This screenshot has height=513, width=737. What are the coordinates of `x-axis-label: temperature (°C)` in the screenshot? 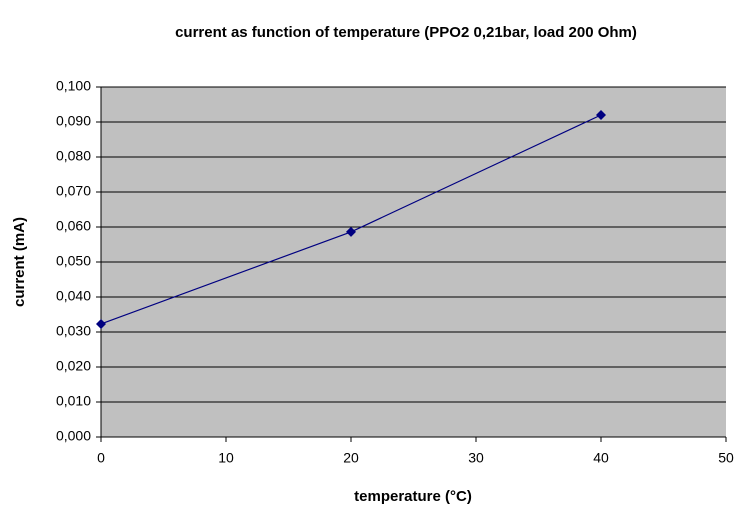 It's located at (413, 496).